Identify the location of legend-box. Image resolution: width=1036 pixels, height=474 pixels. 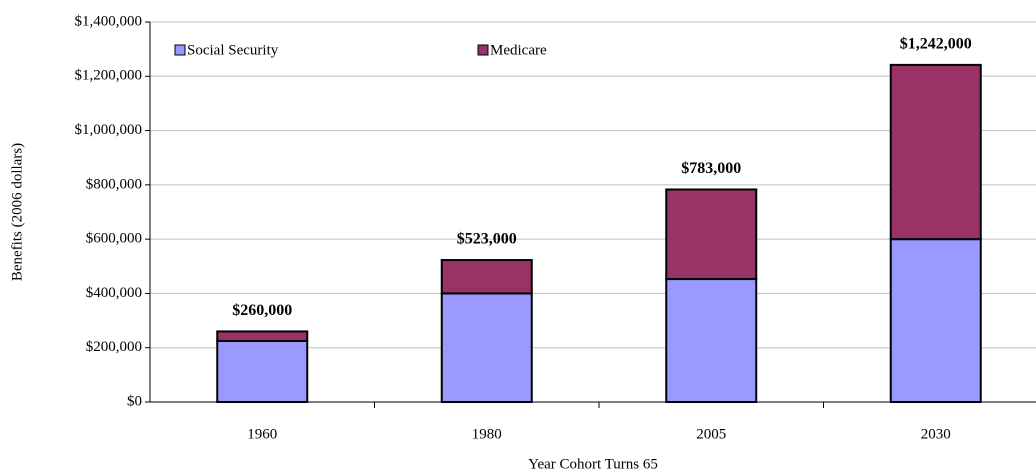
(402, 51).